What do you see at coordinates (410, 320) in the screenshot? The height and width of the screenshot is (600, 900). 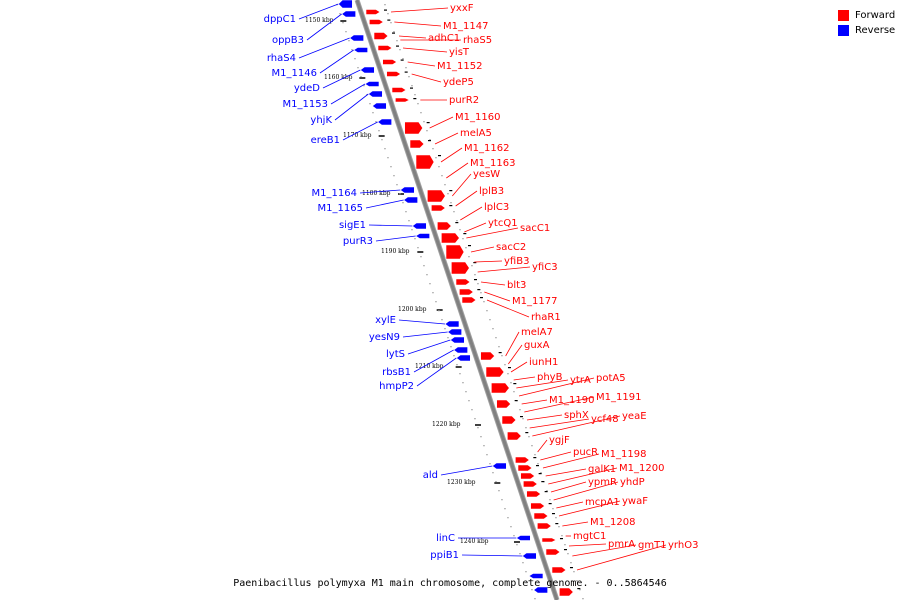 I see `reverse-gene-xyle: xylE` at bounding box center [410, 320].